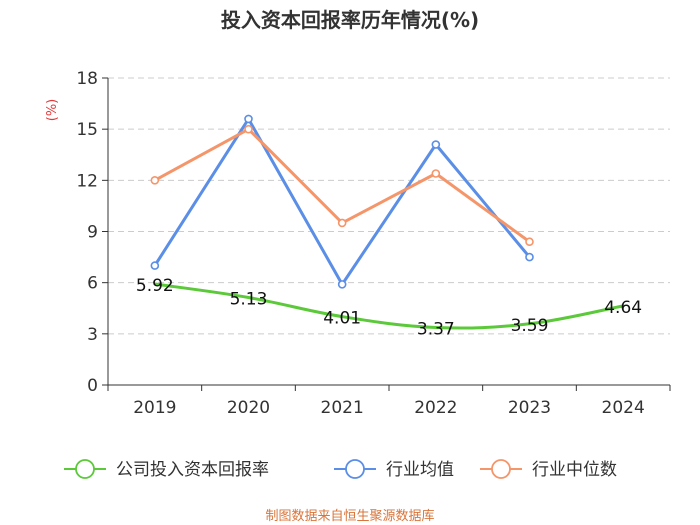 The height and width of the screenshot is (525, 700). What do you see at coordinates (349, 516) in the screenshot?
I see `source-note: 制图数据来自恒生聚源数据库` at bounding box center [349, 516].